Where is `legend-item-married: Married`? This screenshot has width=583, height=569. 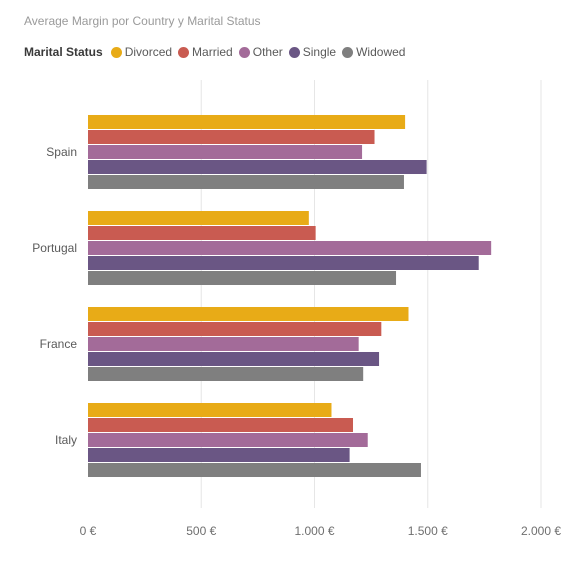
legend-item-married: Married is located at coordinates (205, 52).